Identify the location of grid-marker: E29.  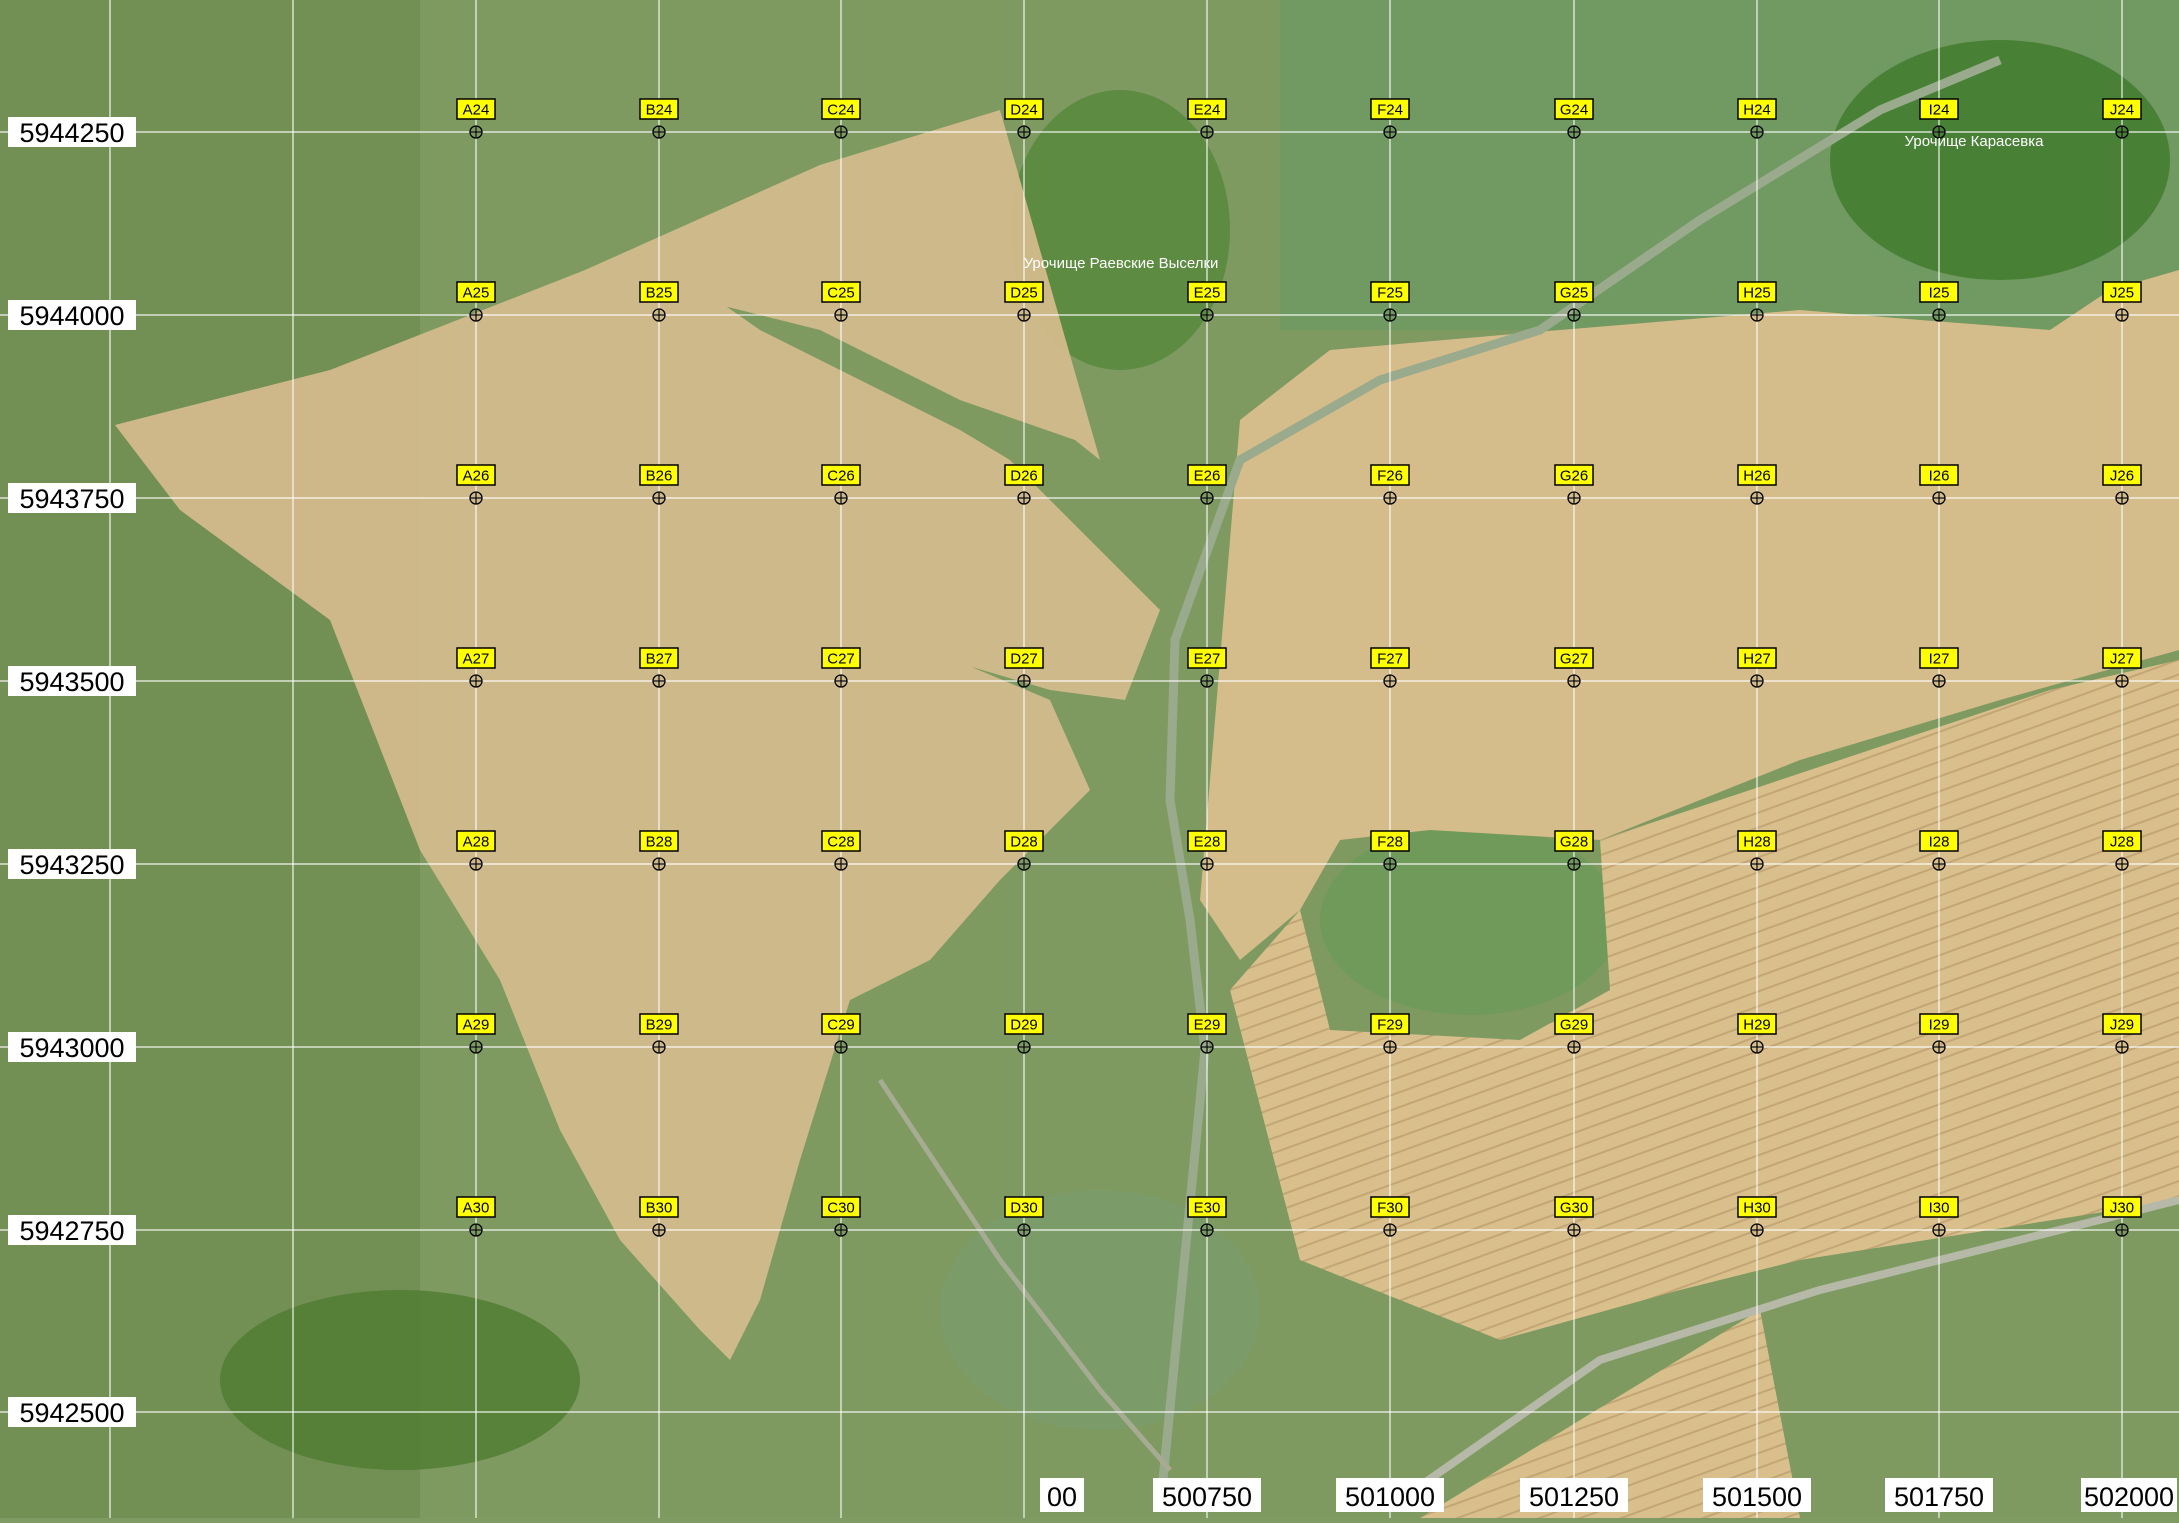
(1207, 1033).